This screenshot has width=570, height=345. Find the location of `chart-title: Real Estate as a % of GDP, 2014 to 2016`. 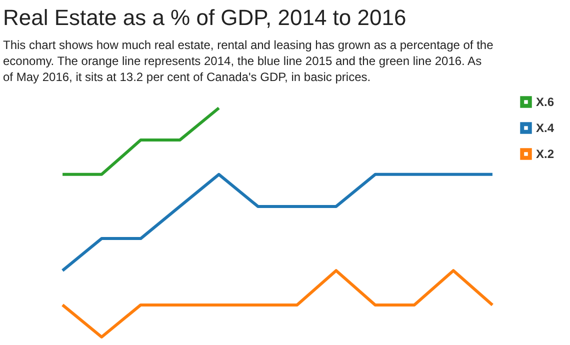

chart-title: Real Estate as a % of GDP, 2014 to 2016 is located at coordinates (204, 17).